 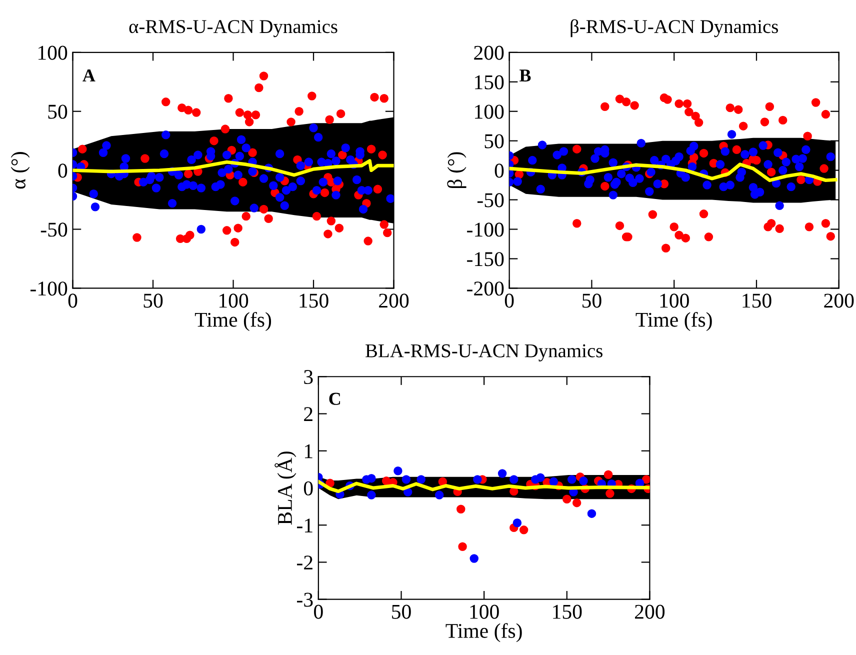 I want to click on y-tick-label: 1, so click(x=308, y=451).